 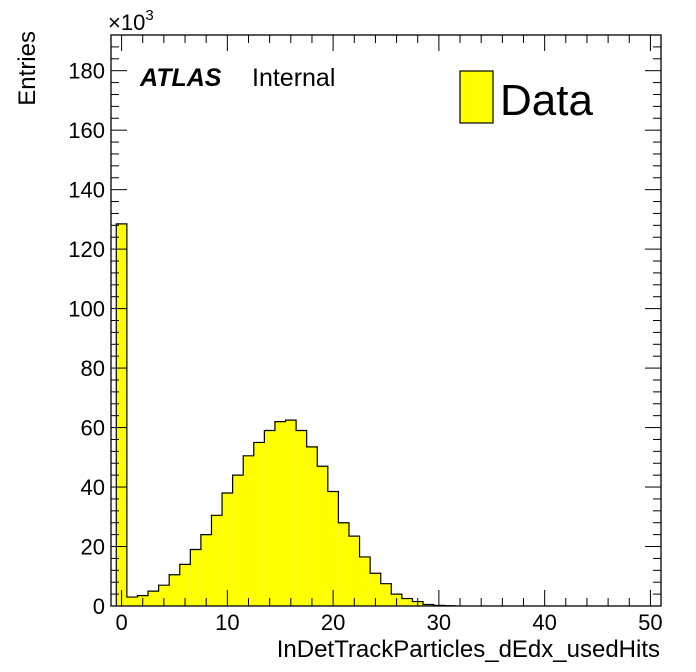 I want to click on y-tick-label: 80, so click(x=93, y=368).